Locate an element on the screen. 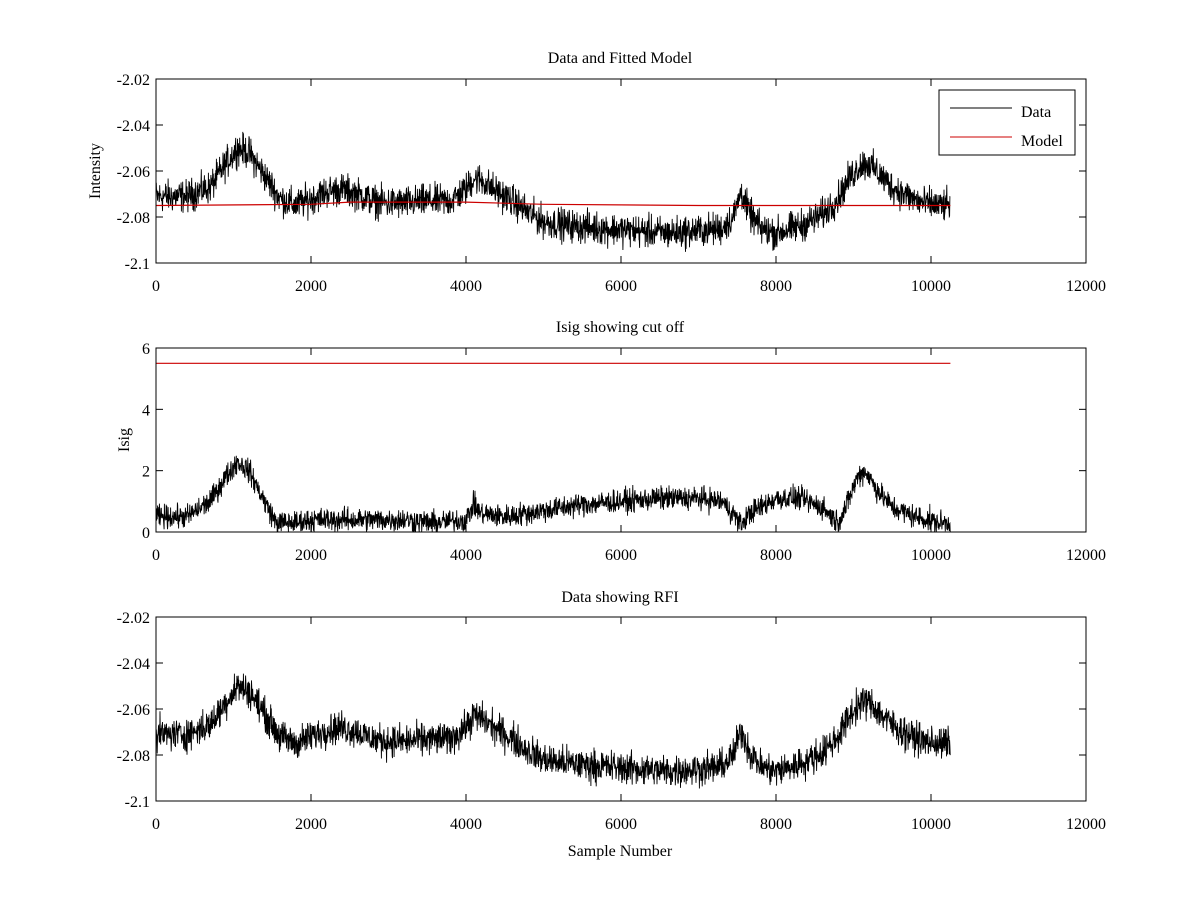 The image size is (1200, 900). y-tick-label: 6 is located at coordinates (146, 349).